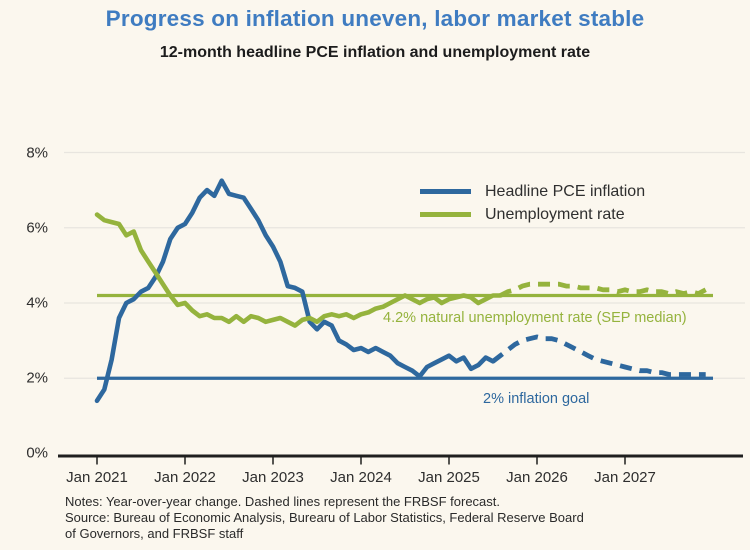 This screenshot has width=750, height=550. What do you see at coordinates (603, 289) in the screenshot?
I see `unemployment-rate-line-forecast-dashed` at bounding box center [603, 289].